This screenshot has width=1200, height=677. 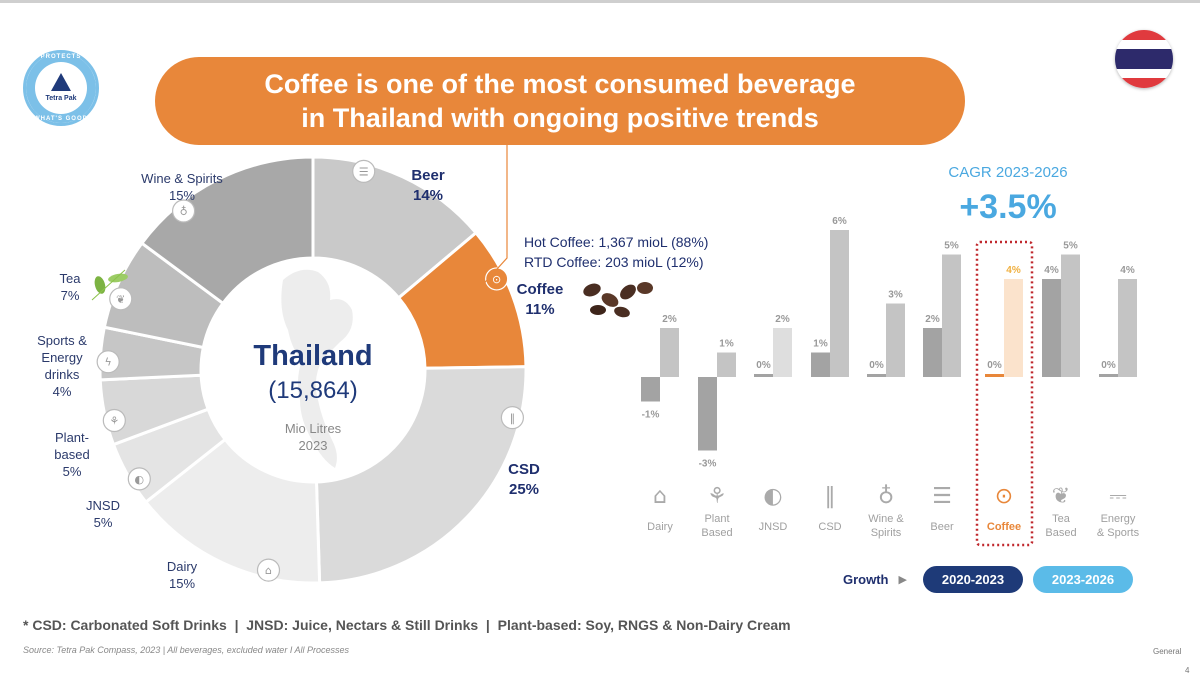 What do you see at coordinates (708, 464) in the screenshot?
I see `bar-value-label: -3%` at bounding box center [708, 464].